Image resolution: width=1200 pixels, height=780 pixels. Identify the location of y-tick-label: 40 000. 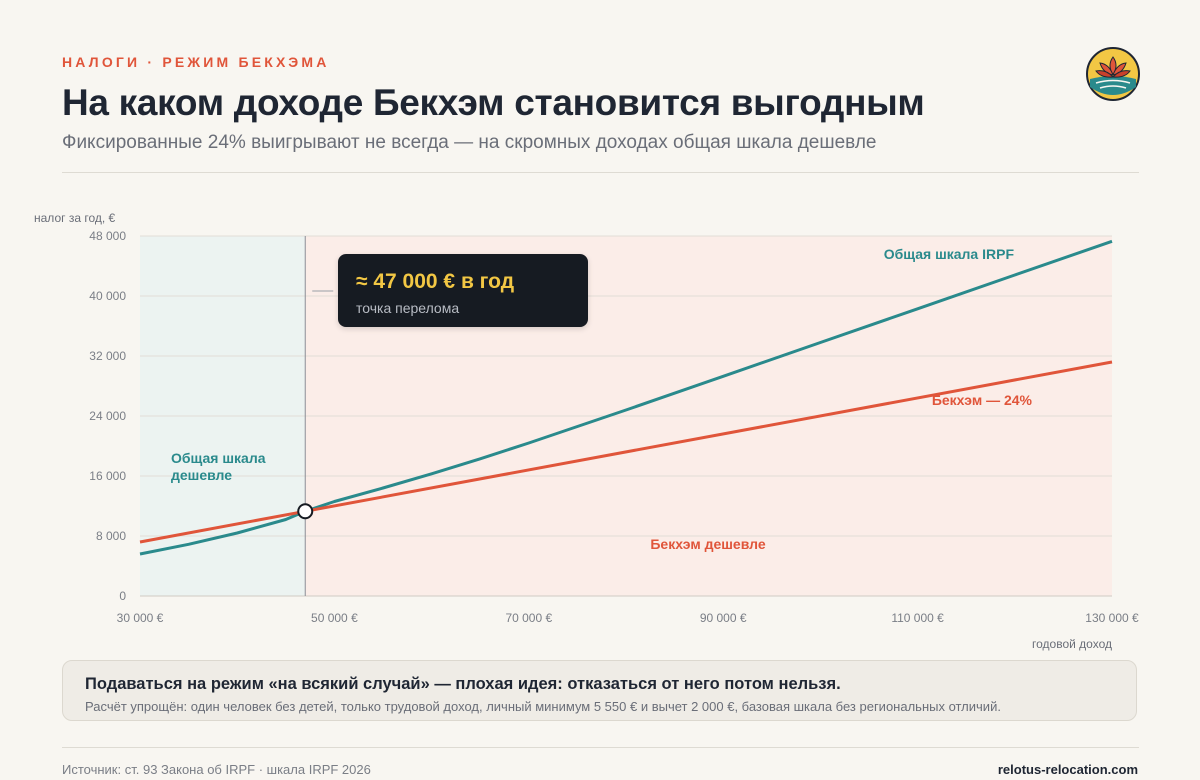
(107, 296).